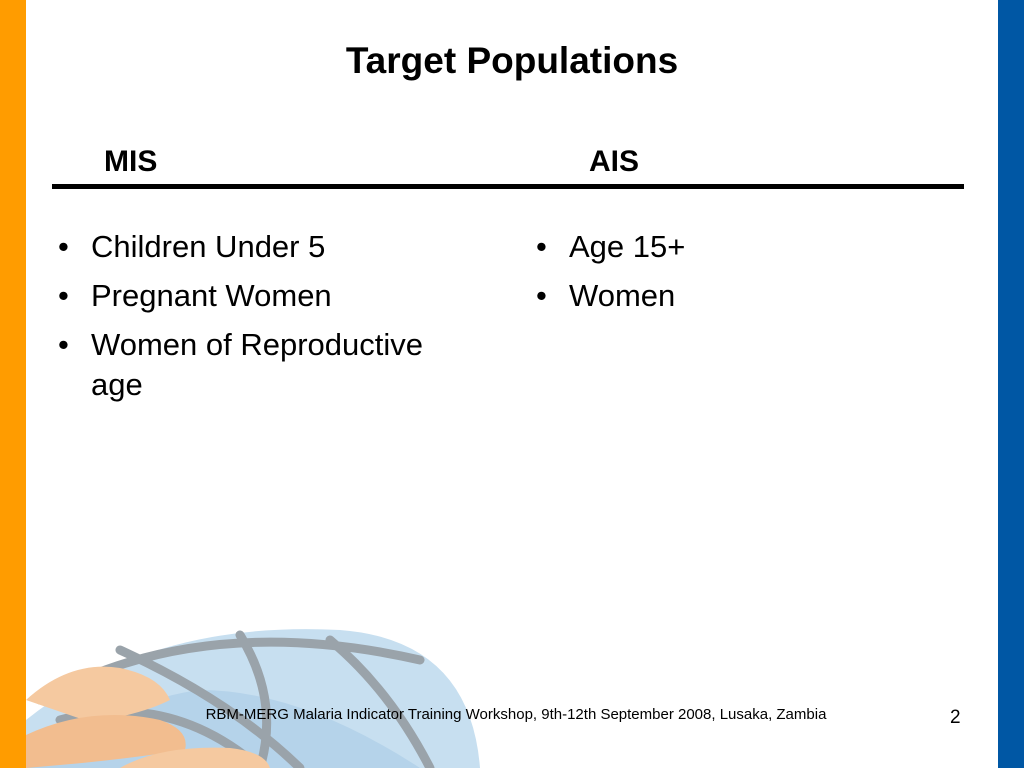  I want to click on header-divider, so click(508, 186).